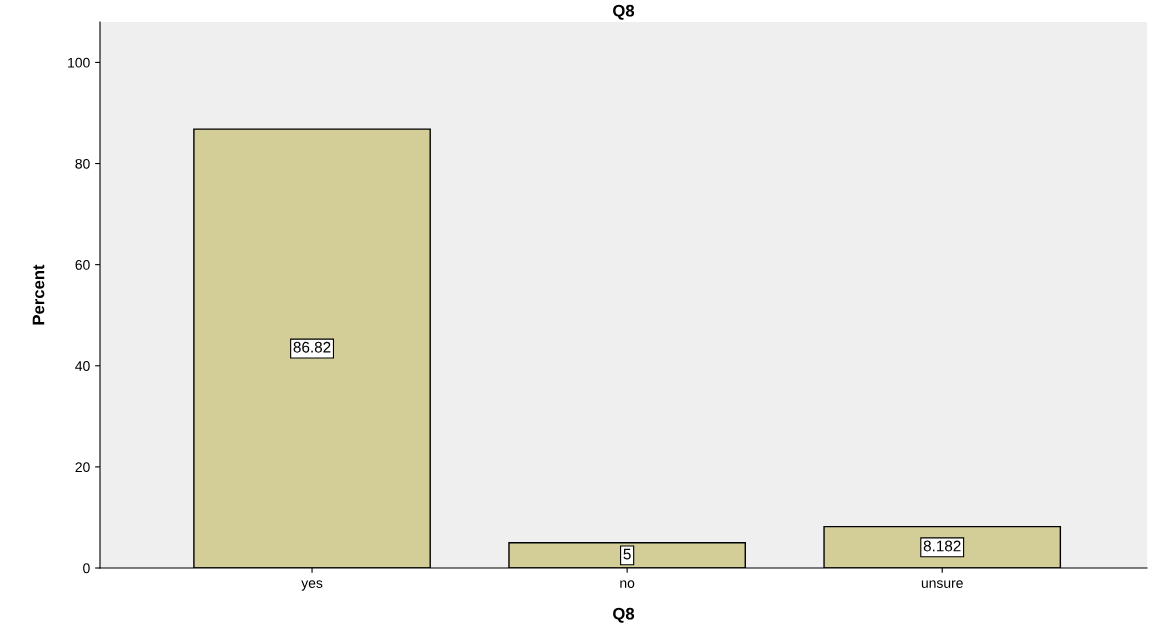 This screenshot has width=1149, height=628. What do you see at coordinates (86, 568) in the screenshot?
I see `y-tick-label: 0` at bounding box center [86, 568].